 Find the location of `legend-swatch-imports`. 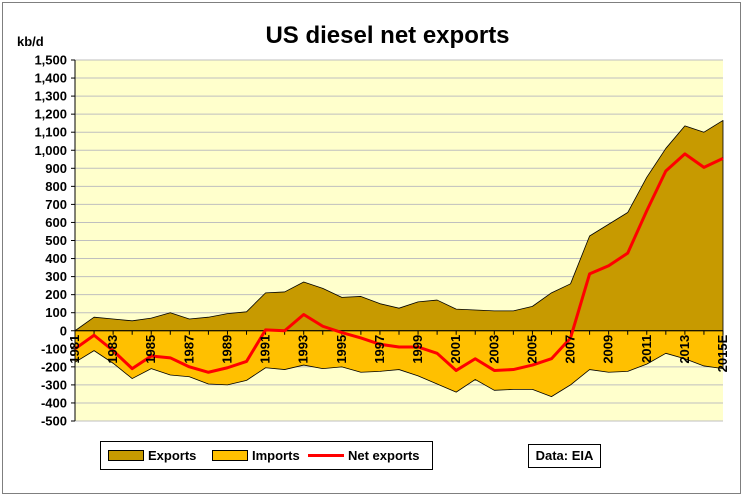

legend-swatch-imports is located at coordinates (230, 456).